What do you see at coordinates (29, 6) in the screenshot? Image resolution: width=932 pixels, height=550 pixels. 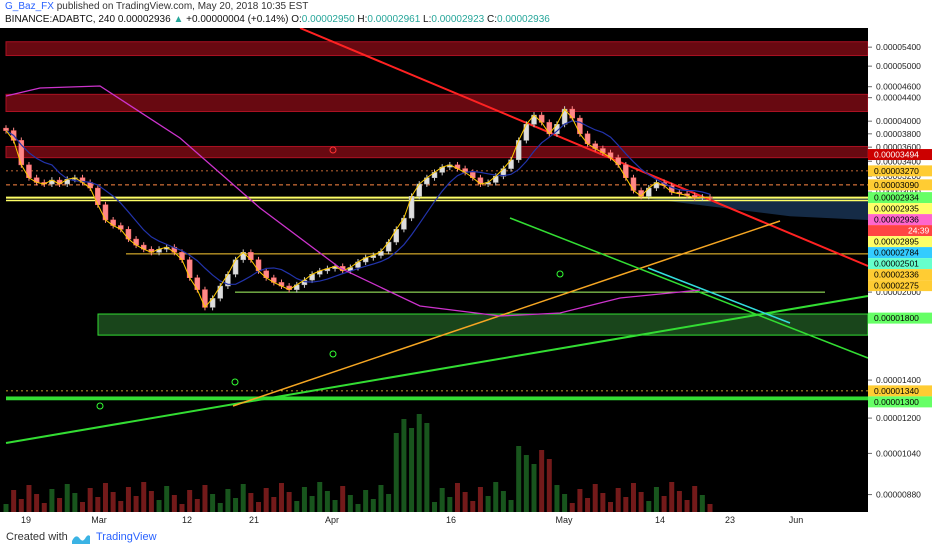 I see `author-link: G_Baz_FX` at bounding box center [29, 6].